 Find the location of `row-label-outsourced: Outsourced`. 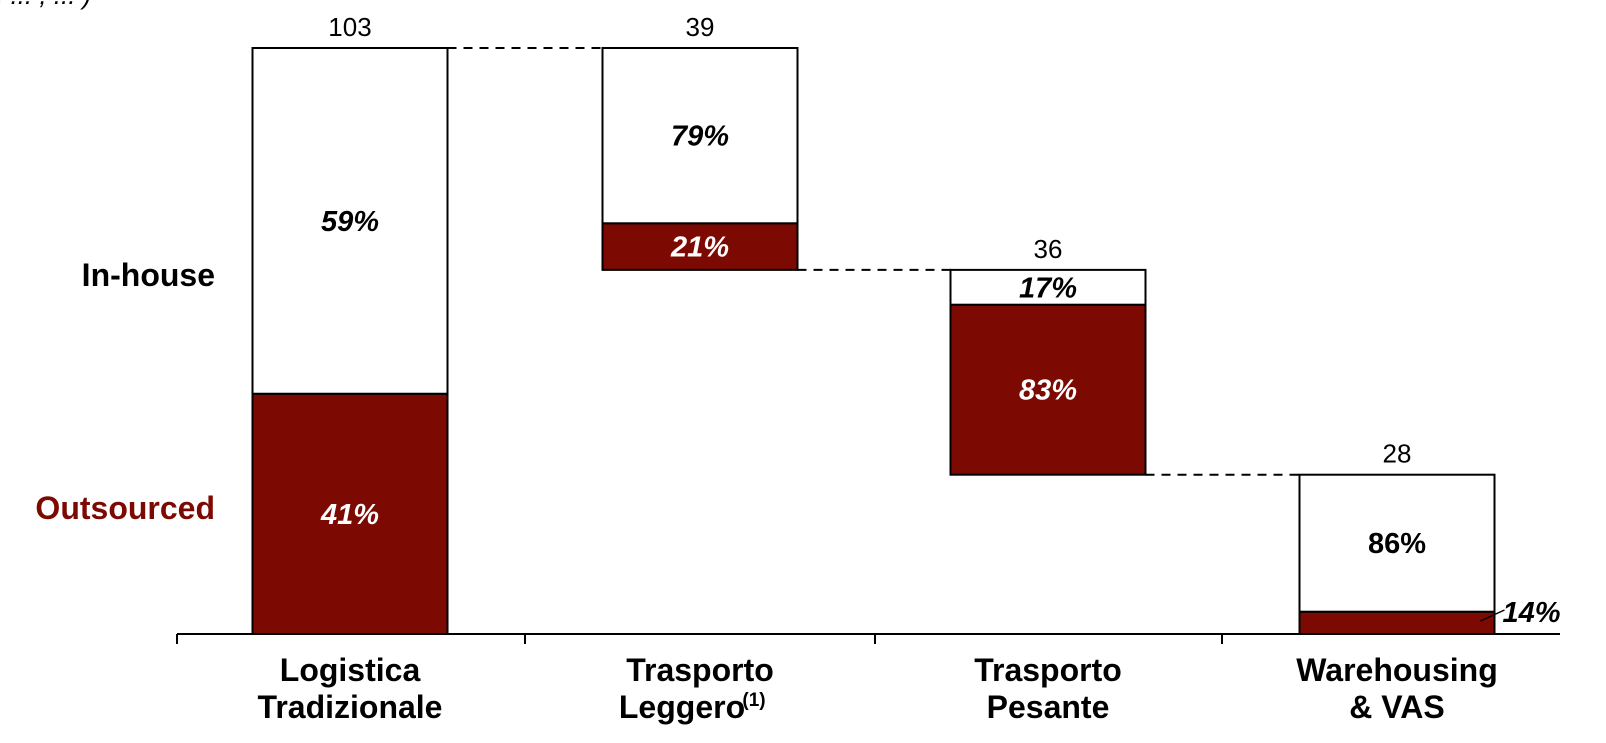

row-label-outsourced: Outsourced is located at coordinates (125, 508).